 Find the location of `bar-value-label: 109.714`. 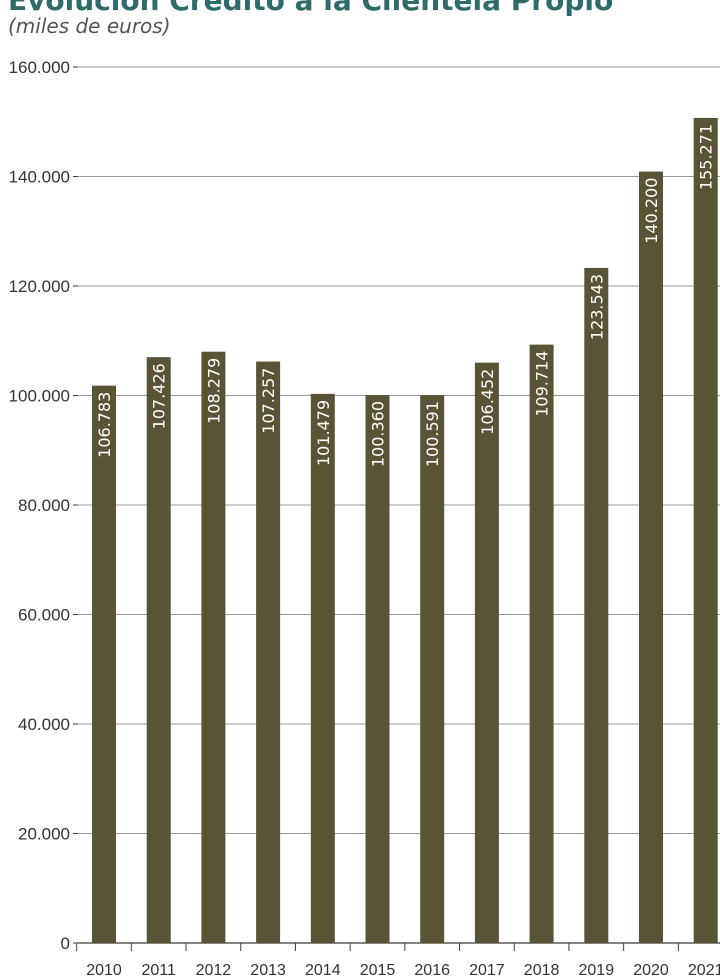

bar-value-label: 109.714 is located at coordinates (542, 384).